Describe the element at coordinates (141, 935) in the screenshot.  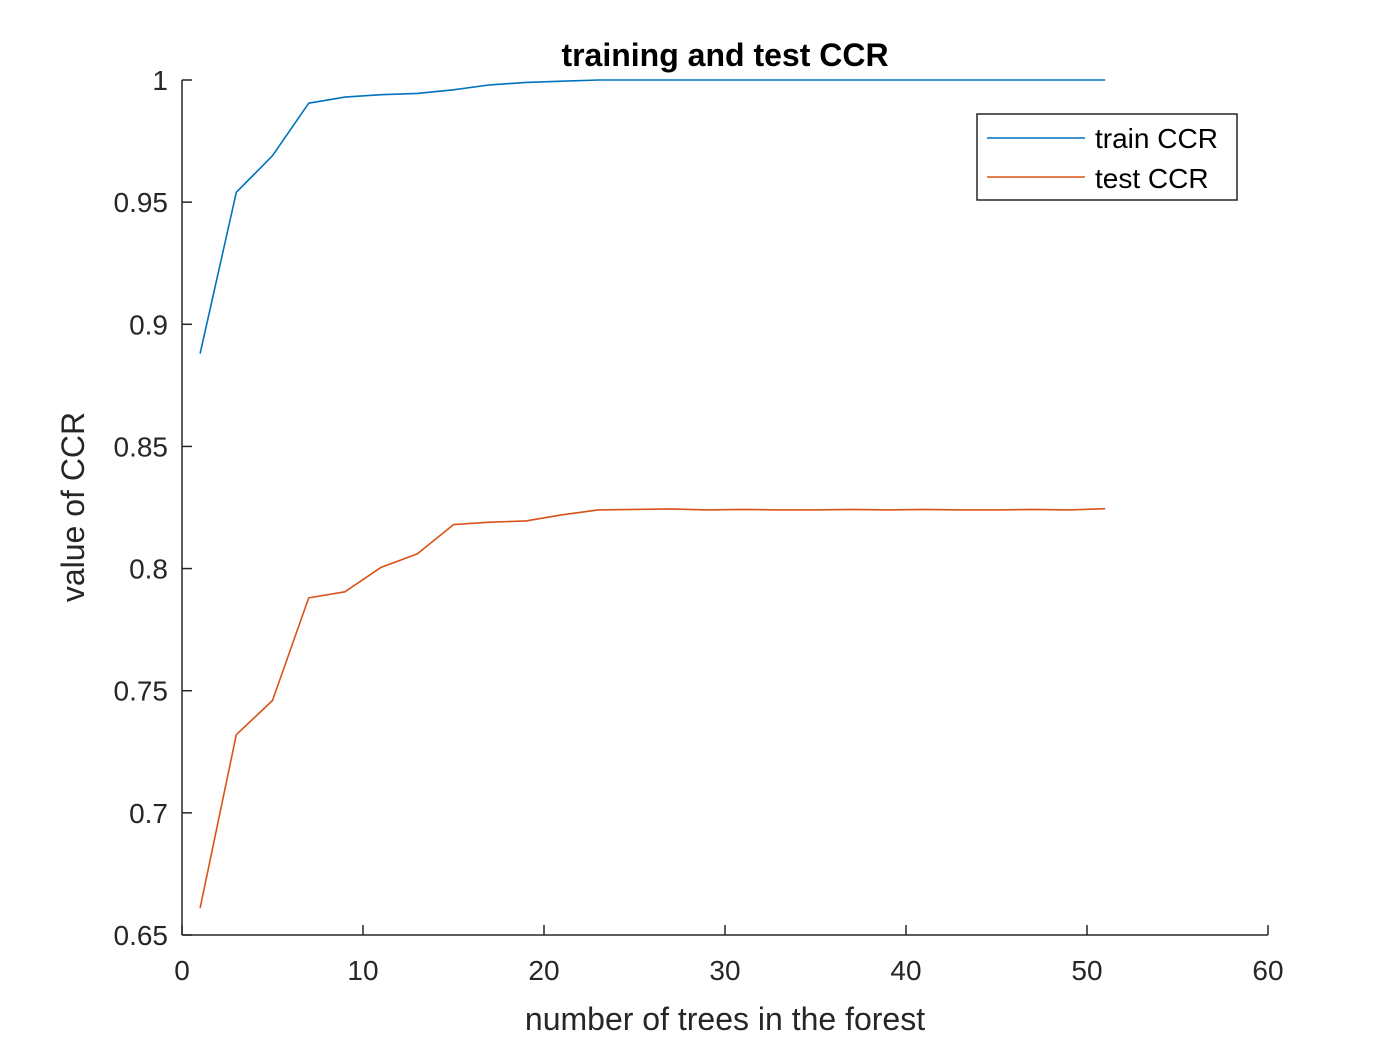
I see `y-tick-label: 0.65` at that location.